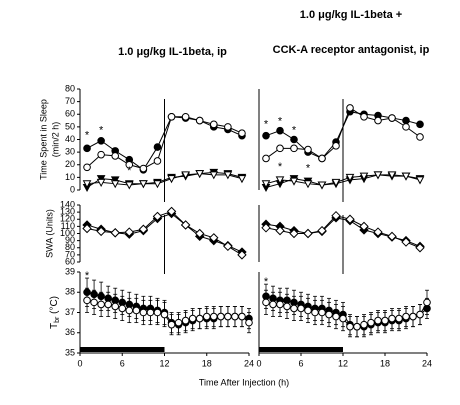 The height and width of the screenshot is (405, 460). What do you see at coordinates (70, 271) in the screenshot?
I see `y-tick-label: 39` at bounding box center [70, 271].